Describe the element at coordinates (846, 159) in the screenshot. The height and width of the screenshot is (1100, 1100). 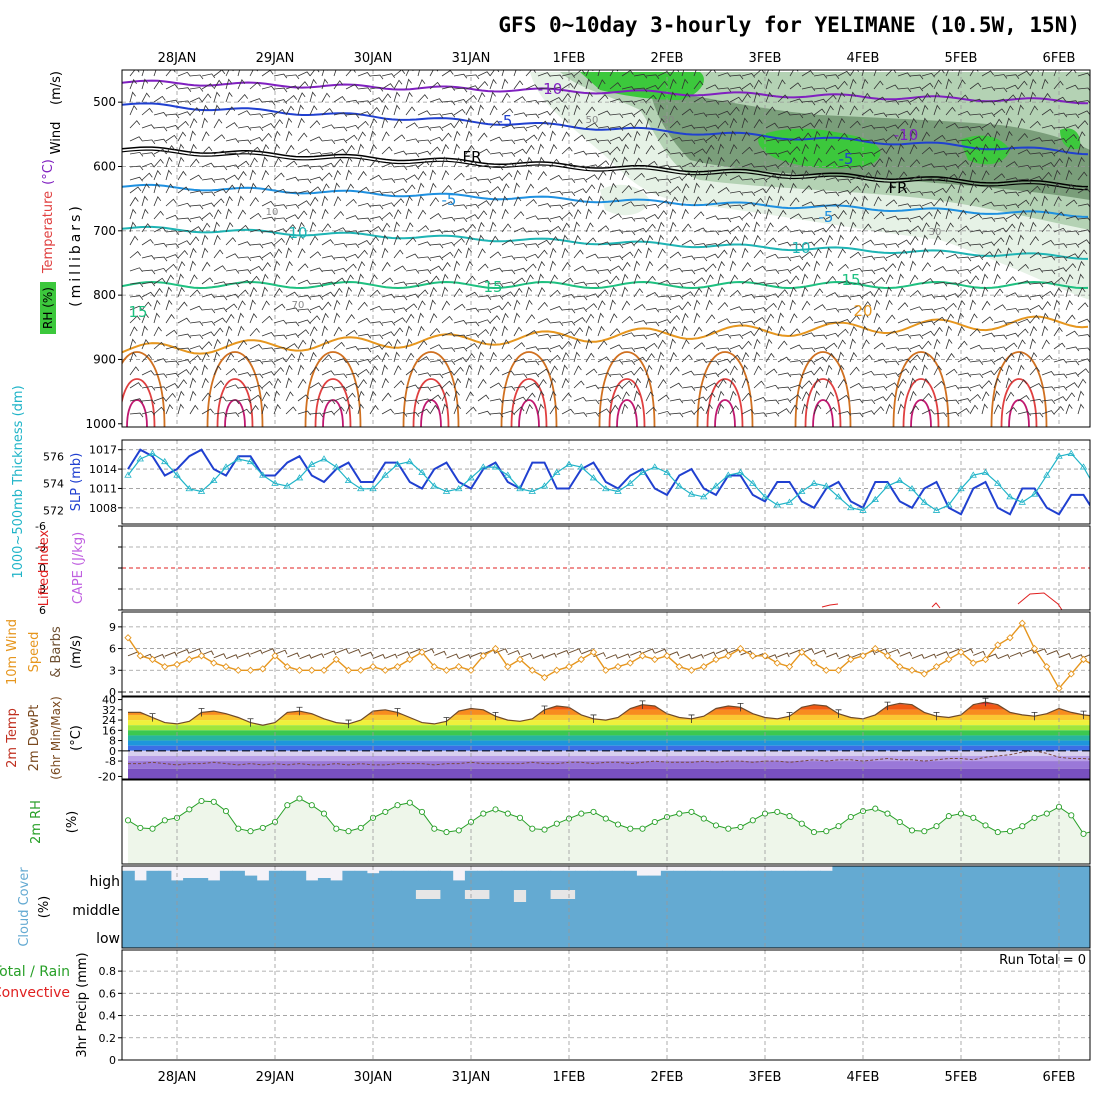
I see `contour-label: -5` at that location.